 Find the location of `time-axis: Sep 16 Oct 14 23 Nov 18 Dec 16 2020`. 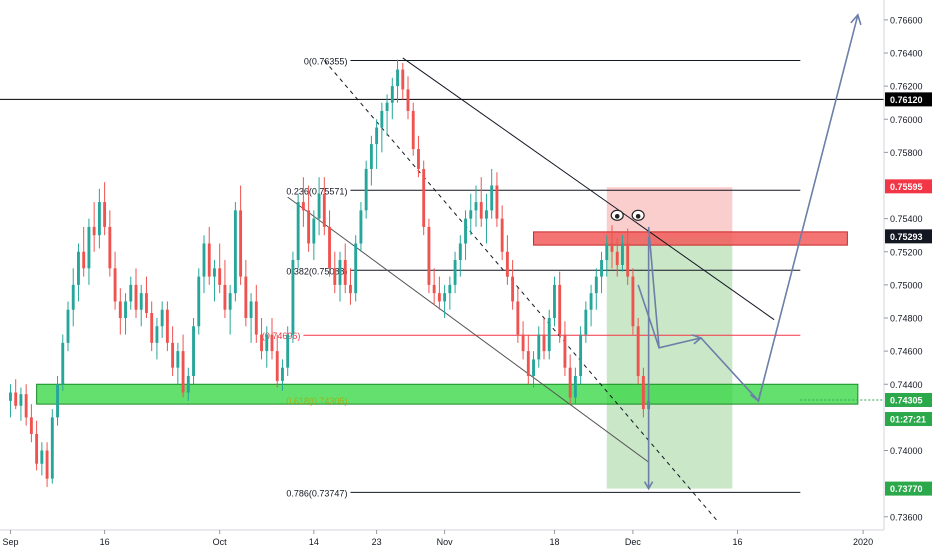

time-axis: Sep 16 Oct 14 23 Nov 18 Dec 16 2020 is located at coordinates (442, 538).